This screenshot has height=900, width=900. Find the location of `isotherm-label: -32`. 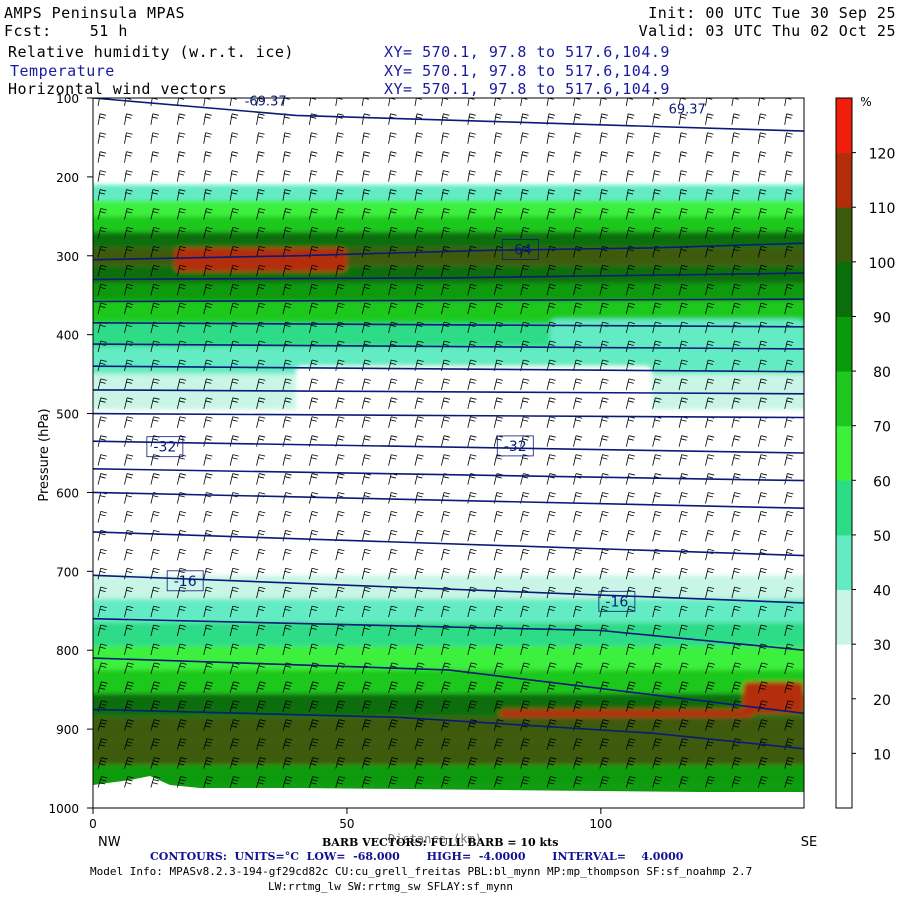

isotherm-label: -32 is located at coordinates (165, 447).